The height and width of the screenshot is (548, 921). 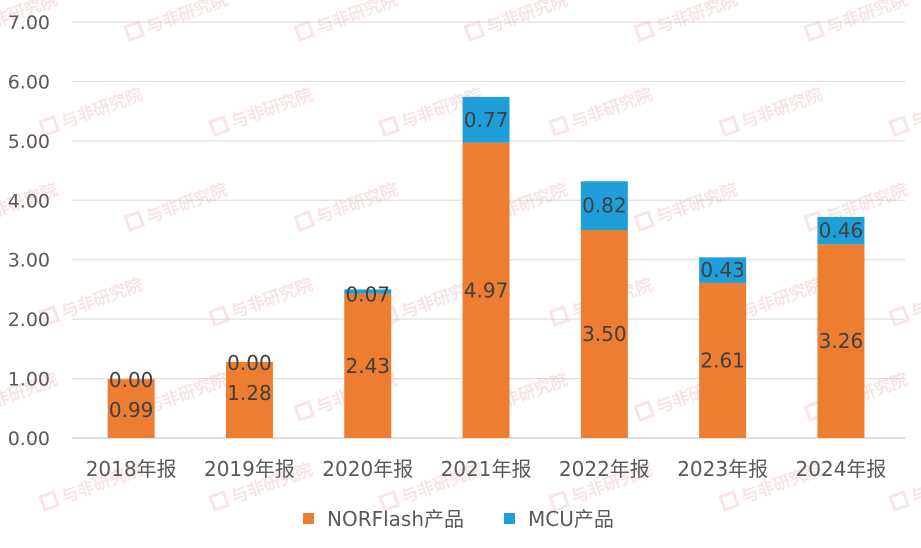 I want to click on y-tick-label: 2.00, so click(x=29, y=320).